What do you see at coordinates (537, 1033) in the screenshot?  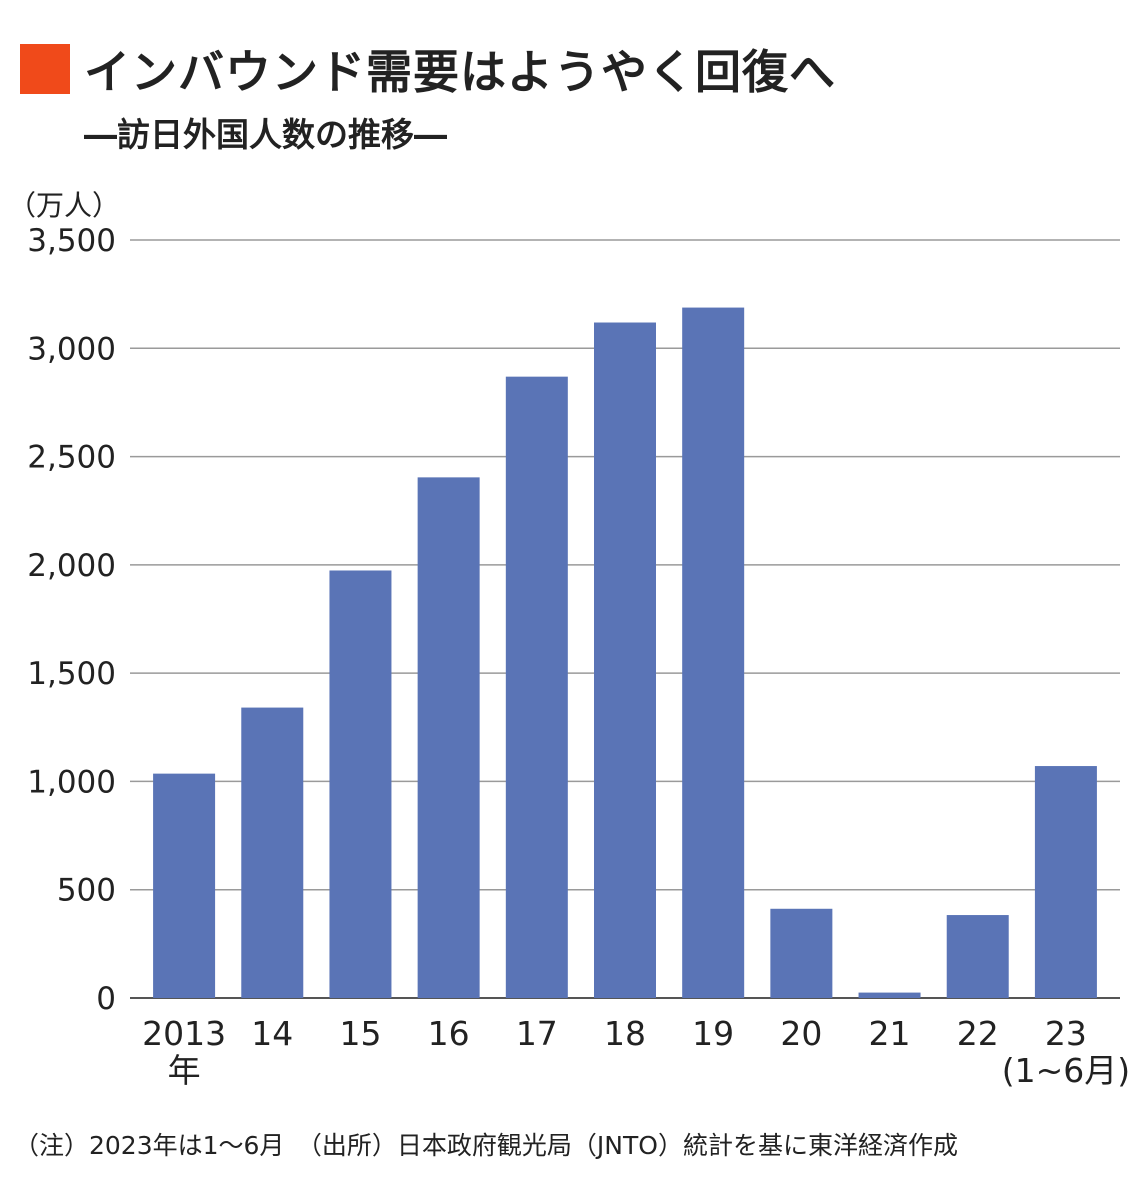 I see `x-tick-label-17: 17` at bounding box center [537, 1033].